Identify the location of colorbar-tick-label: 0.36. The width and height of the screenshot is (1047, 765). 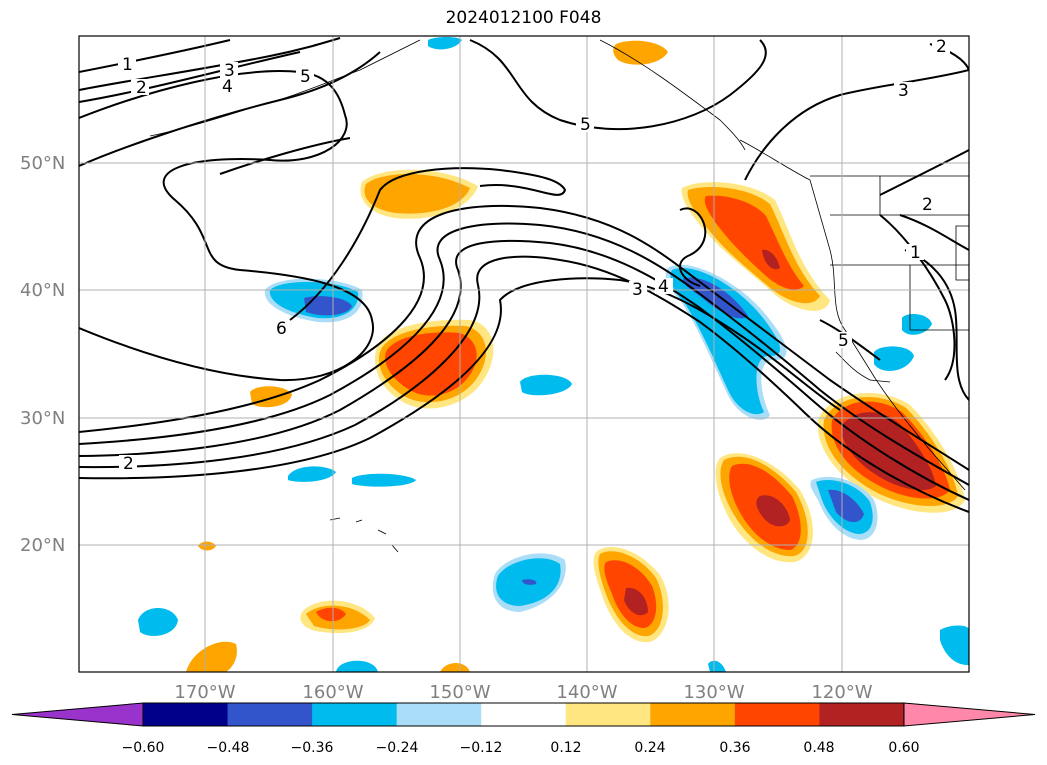
(734, 748).